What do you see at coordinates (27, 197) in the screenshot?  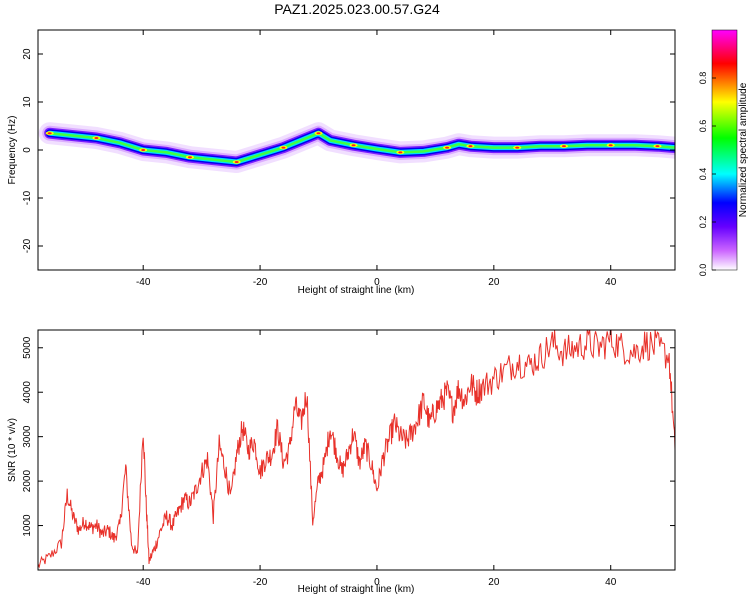 I see `spectrogram-y-tick-label: -10` at bounding box center [27, 197].